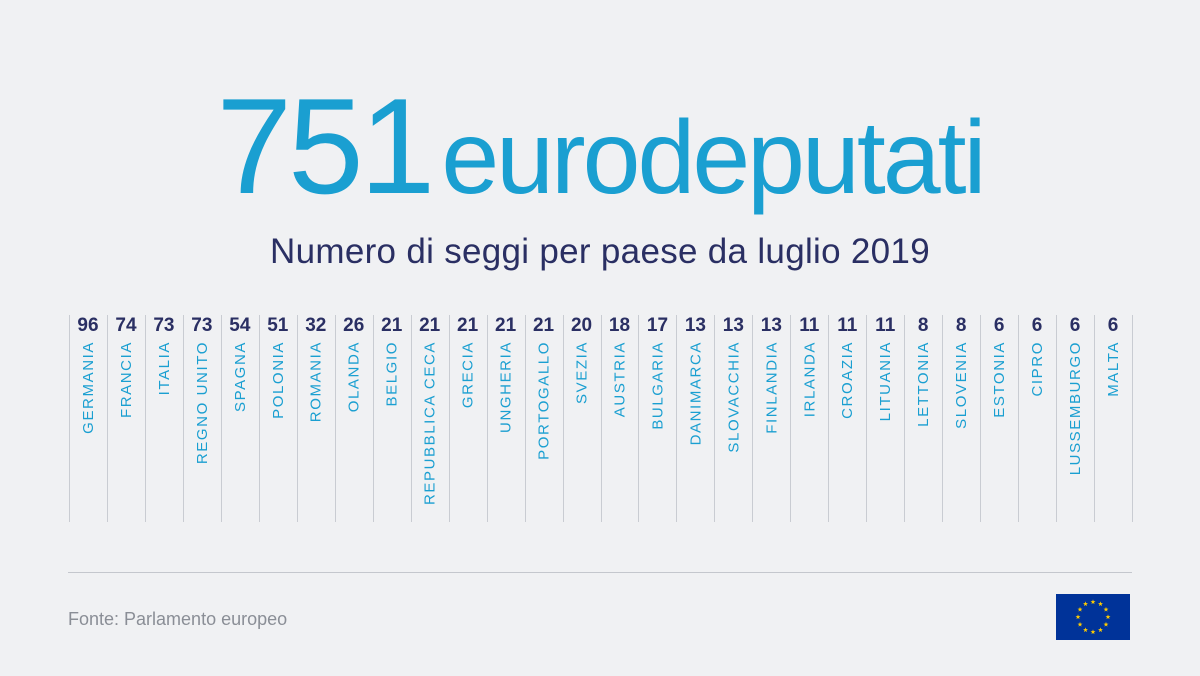 Image resolution: width=1200 pixels, height=676 pixels. I want to click on country-label: OLANDA, so click(354, 376).